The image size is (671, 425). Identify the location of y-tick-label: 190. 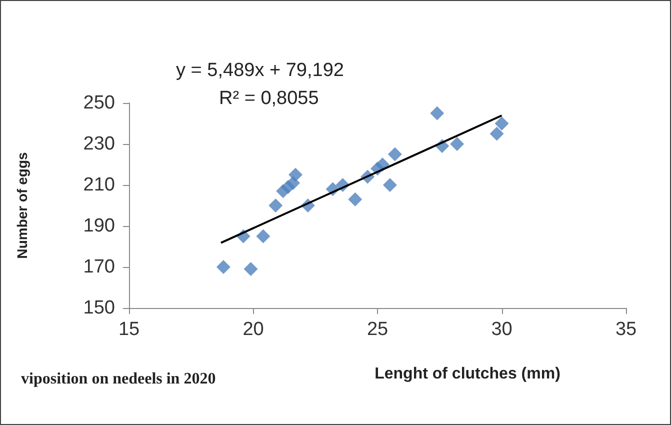
(99, 226).